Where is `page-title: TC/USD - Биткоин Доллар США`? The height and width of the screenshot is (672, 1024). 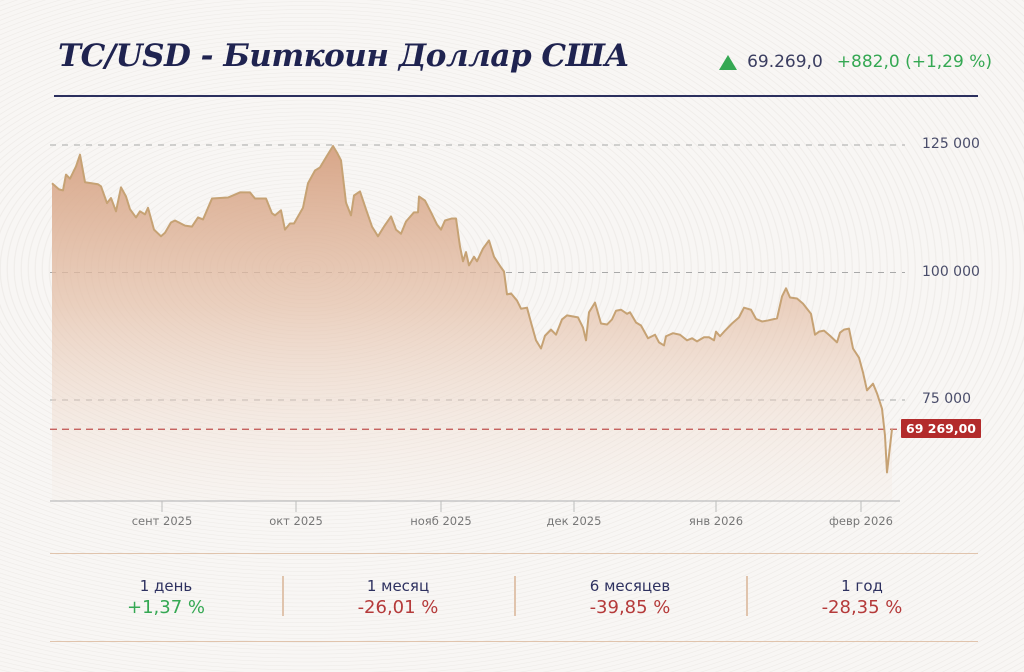
page-title: TC/USD - Биткоин Доллар США is located at coordinates (344, 56).